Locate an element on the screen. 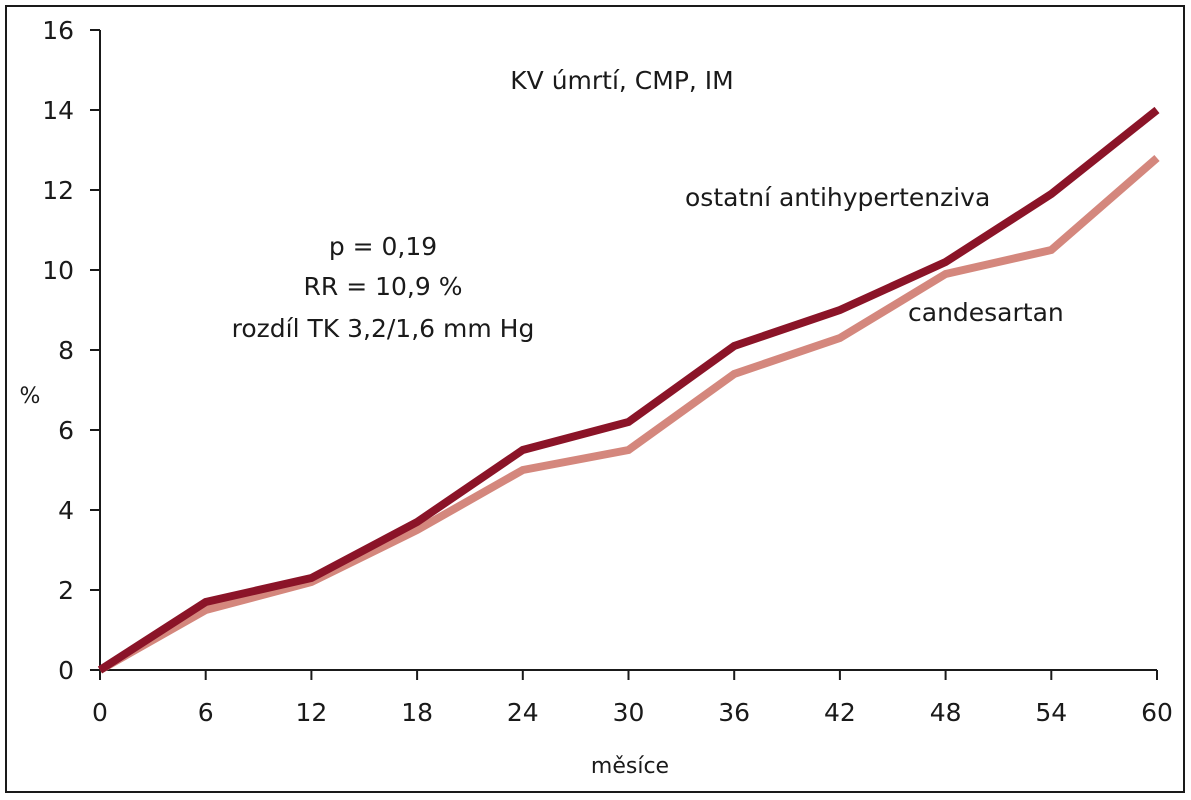  x-tick-label: 42 is located at coordinates (840, 712).